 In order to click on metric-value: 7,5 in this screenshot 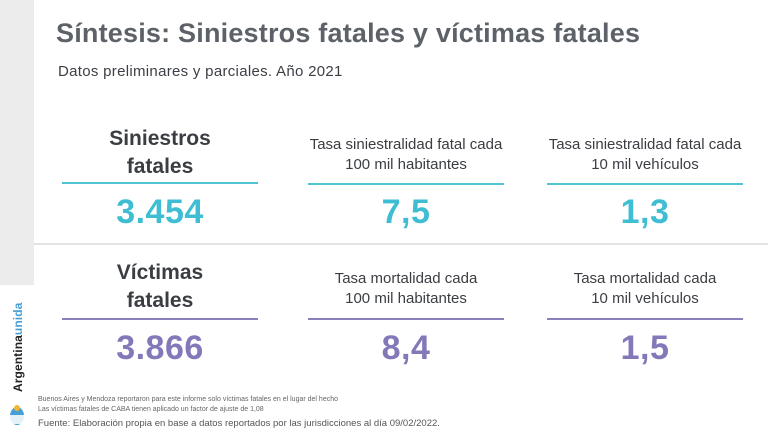, I will do `click(406, 212)`.